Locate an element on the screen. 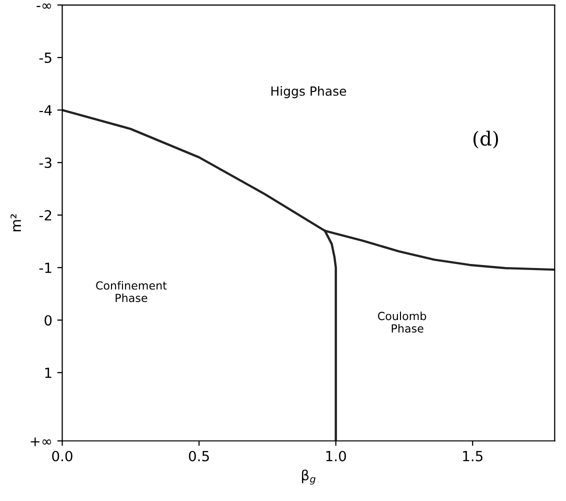 This screenshot has height=501, width=566. annotation: Higgs Phase is located at coordinates (308, 92).